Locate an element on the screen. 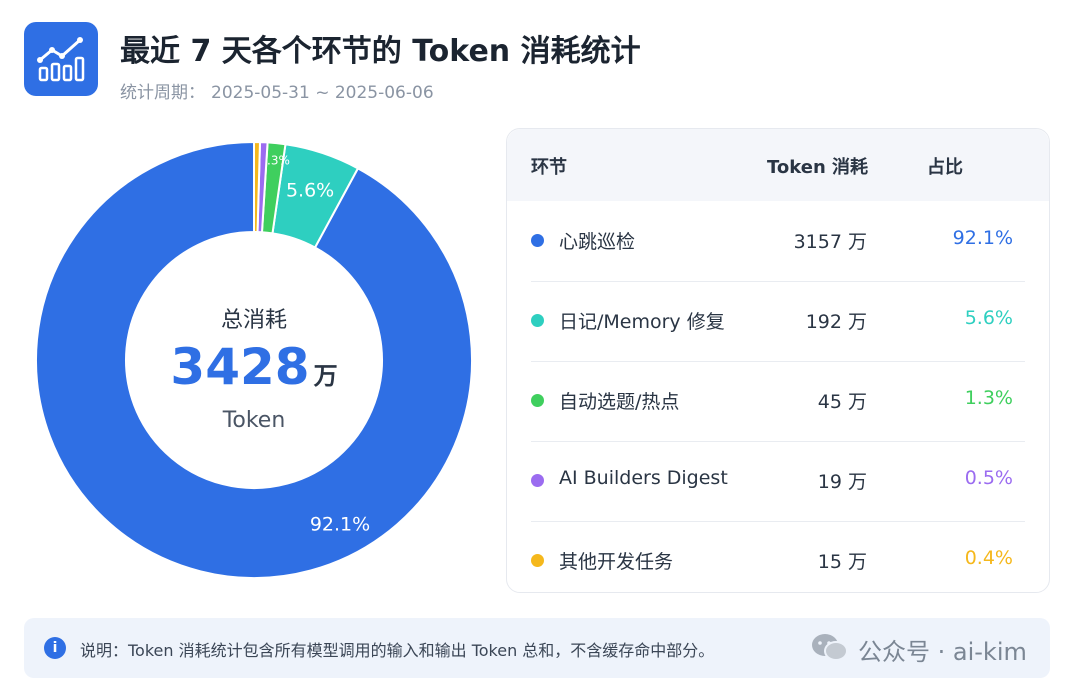 The width and height of the screenshot is (1080, 691). bar-chart-trend-icon is located at coordinates (61, 59).